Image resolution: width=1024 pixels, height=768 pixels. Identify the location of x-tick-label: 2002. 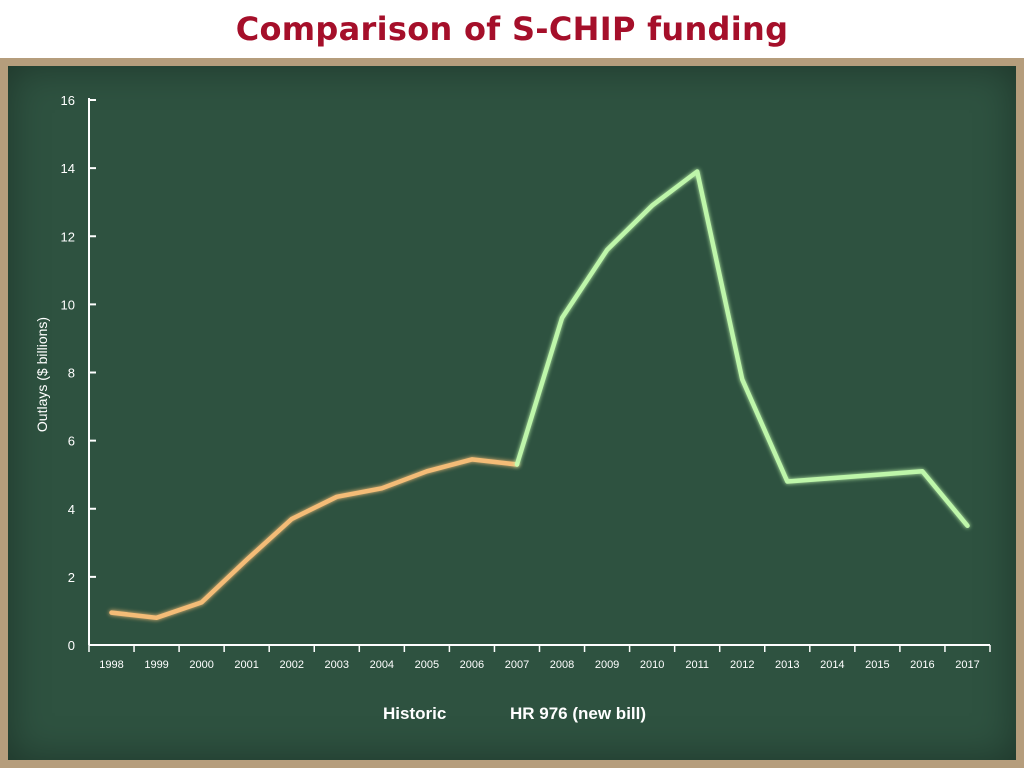
(291, 665).